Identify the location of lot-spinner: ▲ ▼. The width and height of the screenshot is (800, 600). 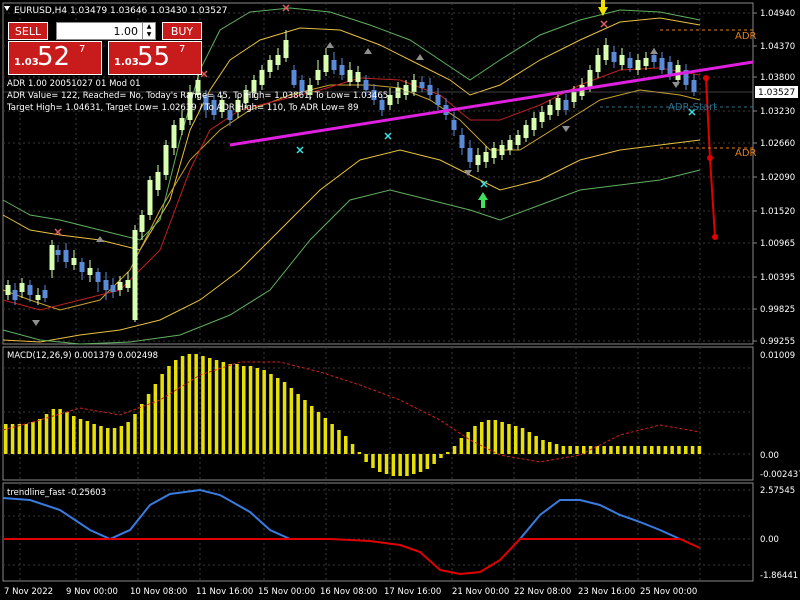
(148, 31).